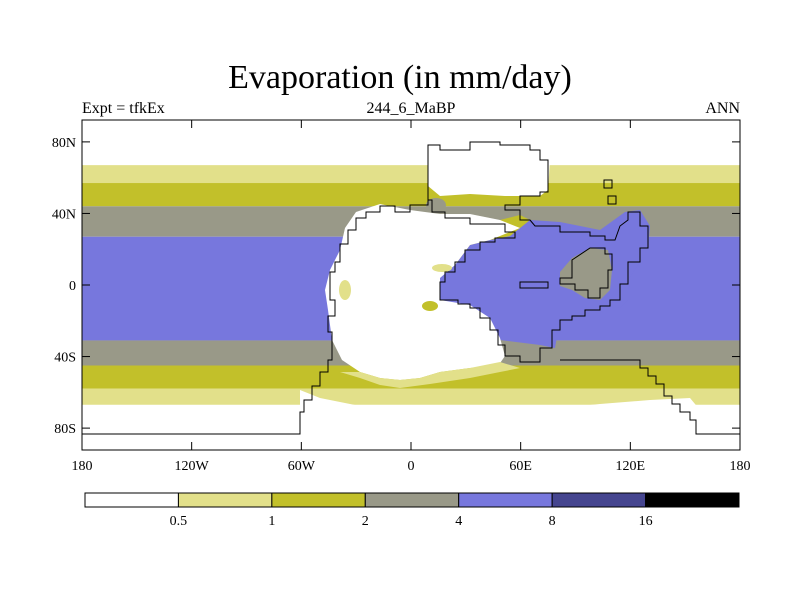 The width and height of the screenshot is (800, 600). Describe the element at coordinates (500, 420) in the screenshot. I see `southern-landmass-fill` at that location.